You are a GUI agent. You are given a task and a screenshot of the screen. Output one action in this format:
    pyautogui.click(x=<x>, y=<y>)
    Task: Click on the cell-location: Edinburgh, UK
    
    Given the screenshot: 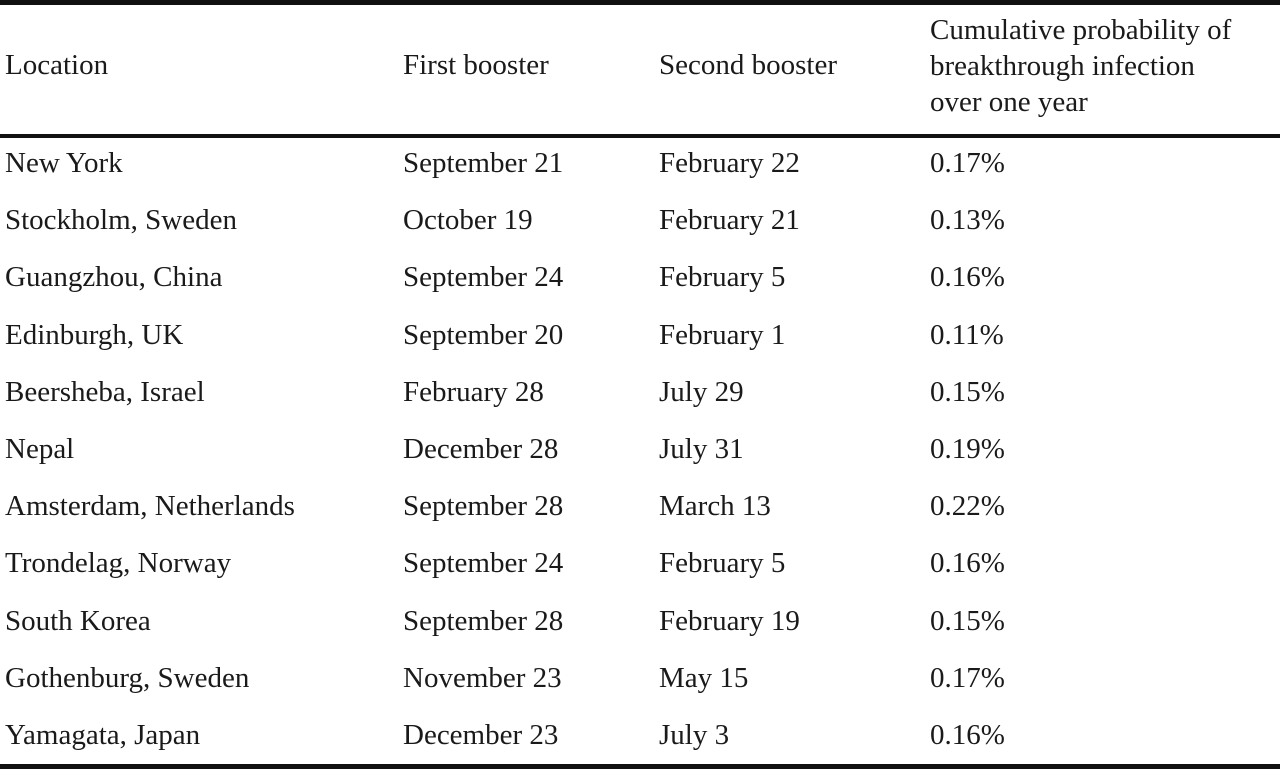 What is the action you would take?
    pyautogui.click(x=94, y=335)
    